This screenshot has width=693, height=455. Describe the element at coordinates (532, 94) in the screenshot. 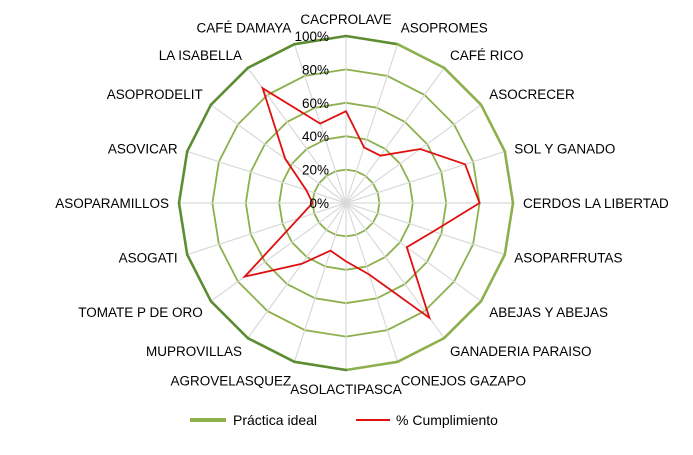

I see `category-label: ASOCRECER` at that location.